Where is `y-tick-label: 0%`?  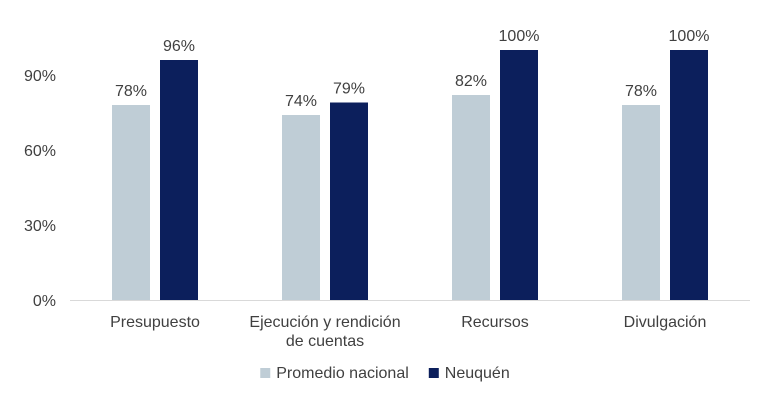
y-tick-label: 0% is located at coordinates (44, 301).